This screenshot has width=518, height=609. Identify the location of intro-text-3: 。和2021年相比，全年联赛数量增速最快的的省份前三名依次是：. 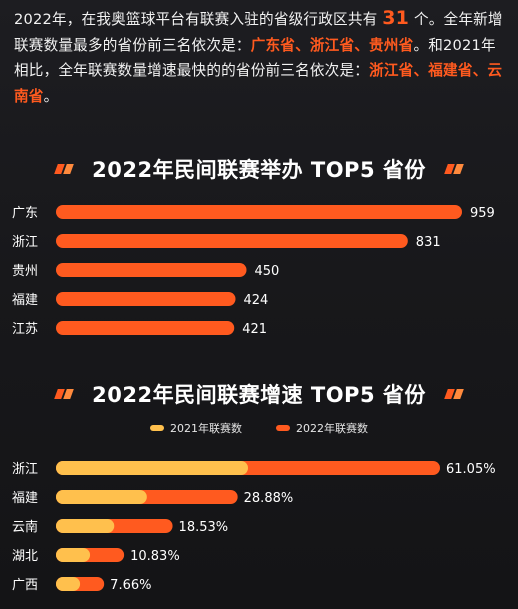
(255, 58).